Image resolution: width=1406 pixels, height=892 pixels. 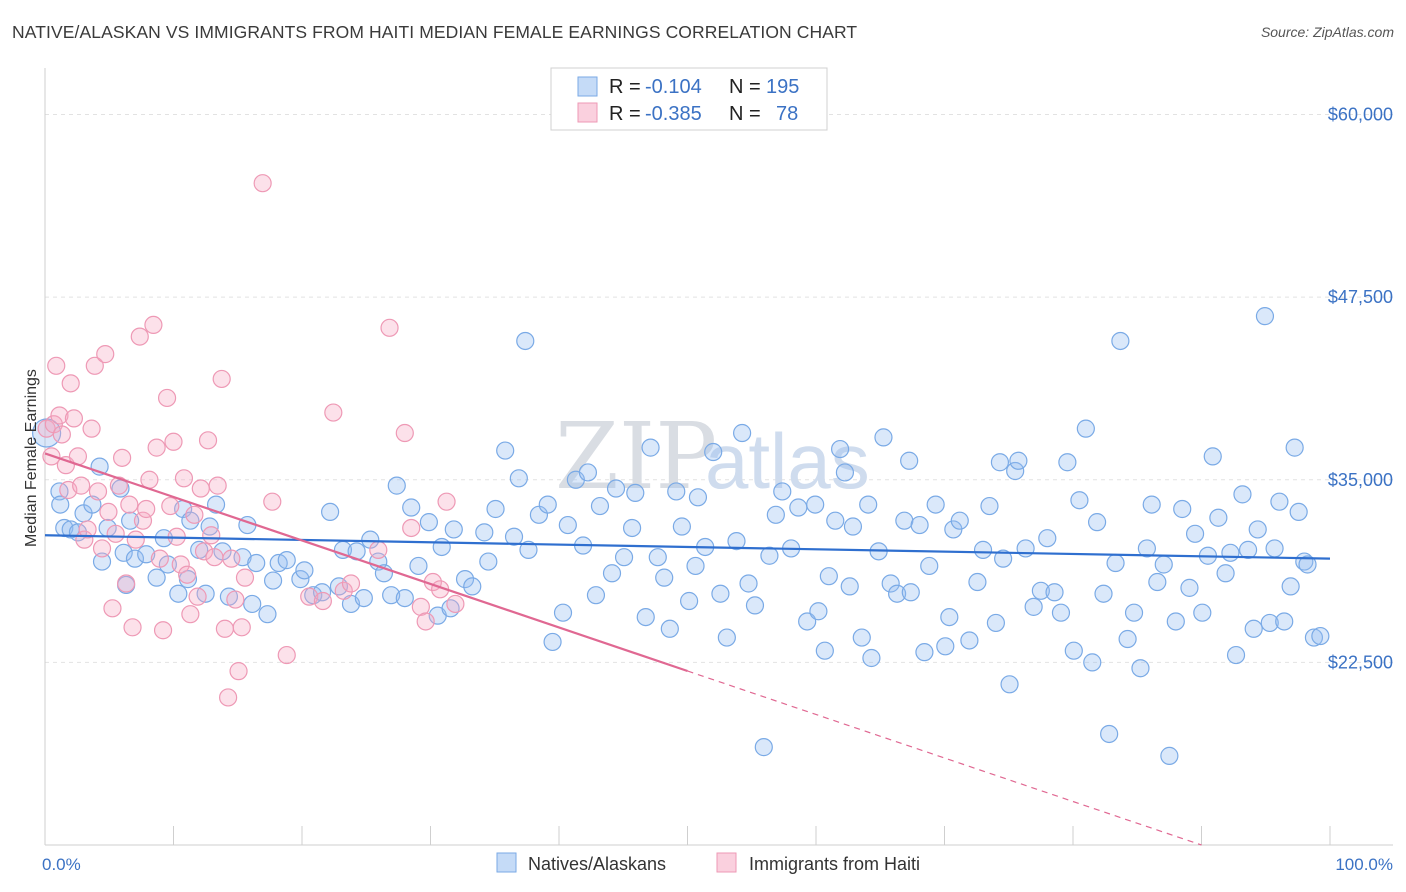 What do you see at coordinates (625, 87) in the screenshot?
I see `legend-r-label-1: R =` at bounding box center [625, 87].